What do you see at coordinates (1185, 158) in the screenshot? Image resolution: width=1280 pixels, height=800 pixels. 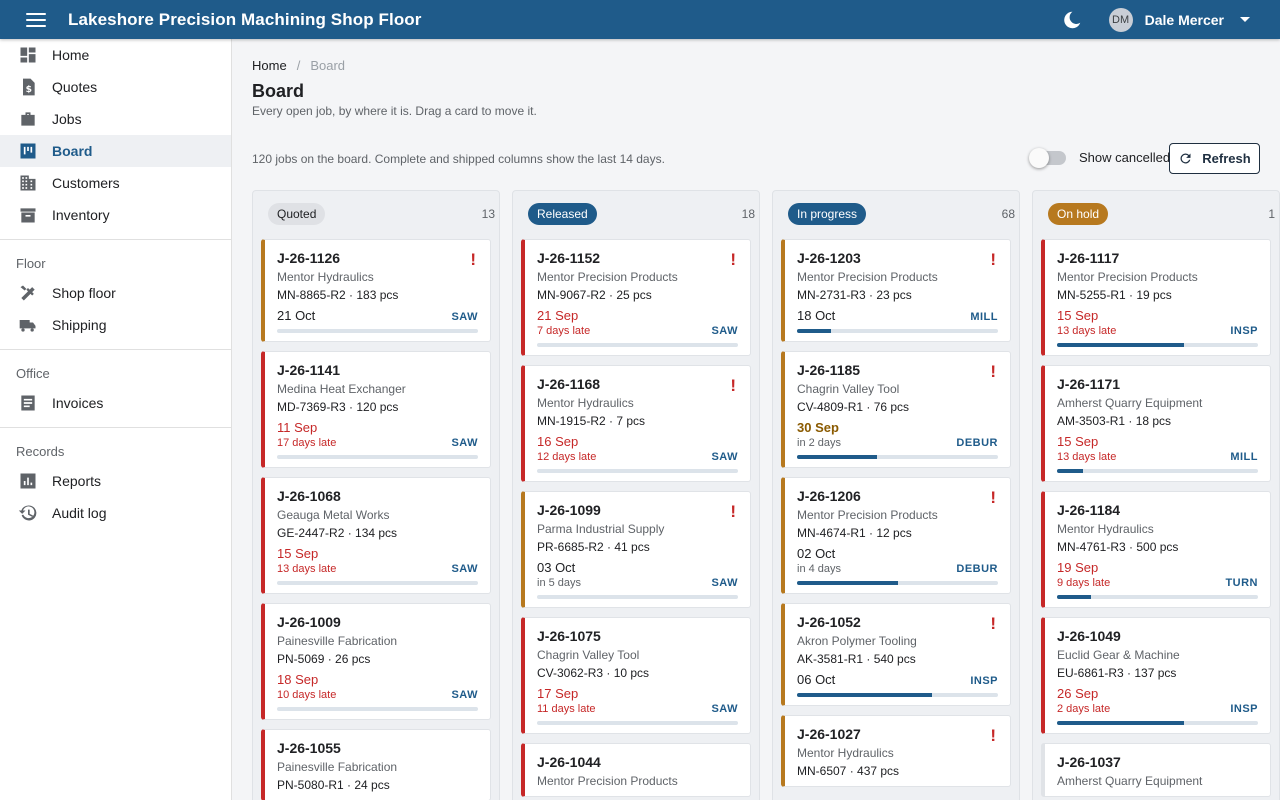 I see `refresh-icon` at bounding box center [1185, 158].